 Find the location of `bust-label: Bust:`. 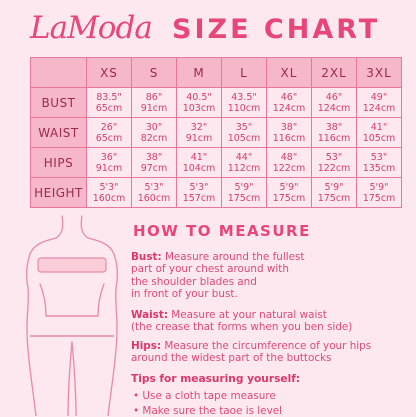

bust-label: Bust: is located at coordinates (146, 257).